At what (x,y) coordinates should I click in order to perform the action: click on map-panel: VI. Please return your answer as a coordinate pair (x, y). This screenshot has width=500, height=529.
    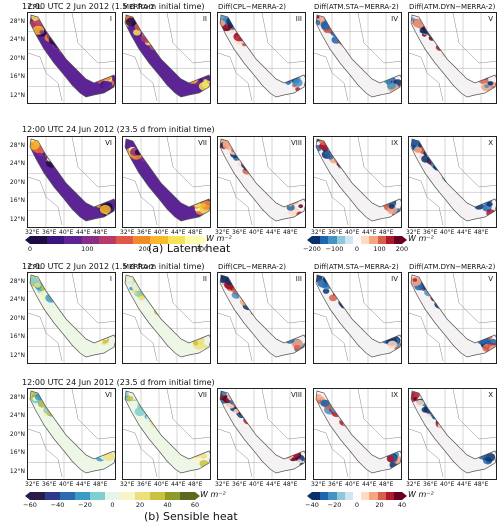
    Looking at the image, I should click on (71, 182).